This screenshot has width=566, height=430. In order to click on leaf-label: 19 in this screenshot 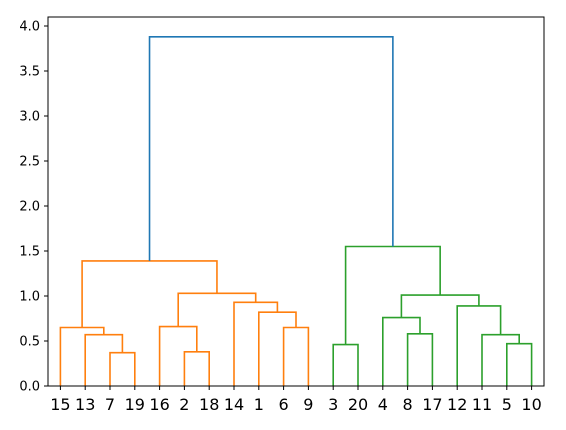, I will do `click(135, 404)`.